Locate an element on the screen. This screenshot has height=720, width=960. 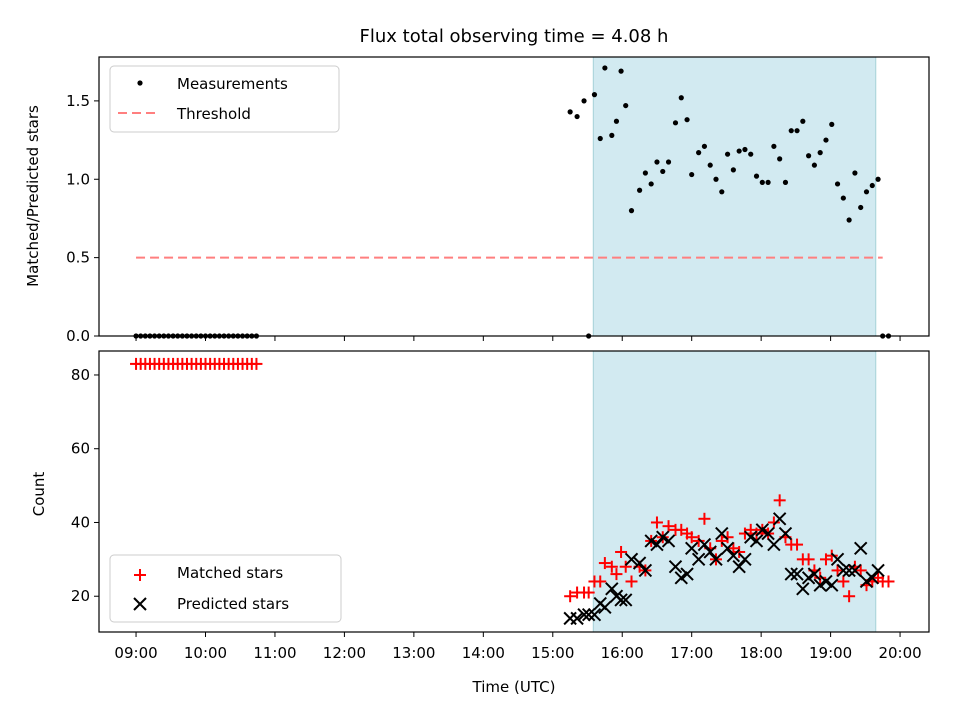
measurements-legend-label: Measurements is located at coordinates (232, 84).